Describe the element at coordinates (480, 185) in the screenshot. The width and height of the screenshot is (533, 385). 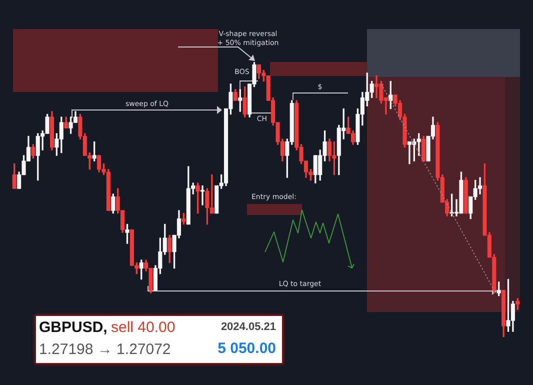
I see `candlestick` at that location.